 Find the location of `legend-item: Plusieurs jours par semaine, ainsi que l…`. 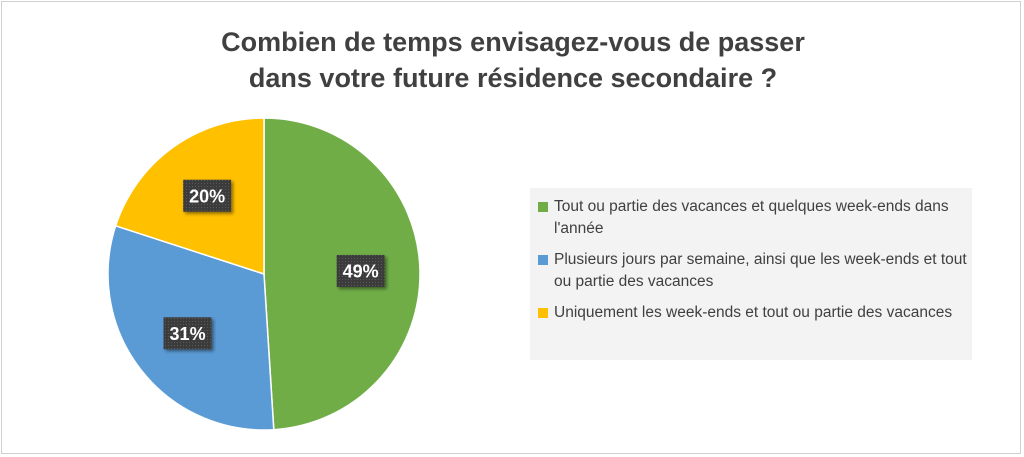

legend-item: Plusieurs jours par semaine, ainsi que l… is located at coordinates (755, 271).